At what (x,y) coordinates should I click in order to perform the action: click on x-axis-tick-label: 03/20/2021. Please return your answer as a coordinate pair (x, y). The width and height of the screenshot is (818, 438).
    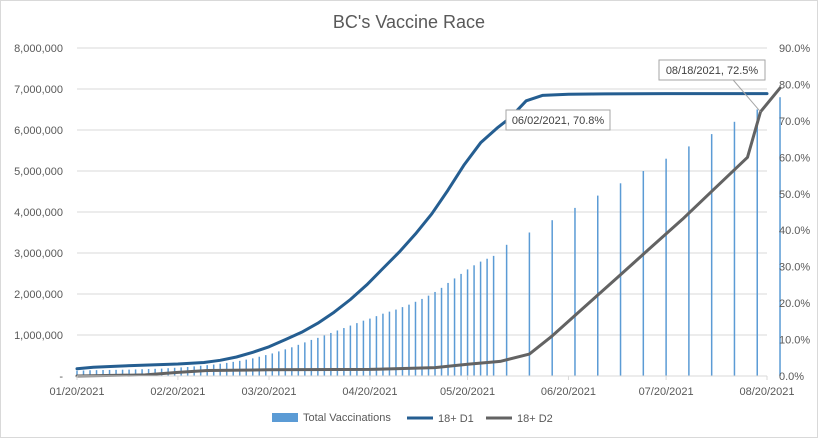
    Looking at the image, I should click on (268, 392).